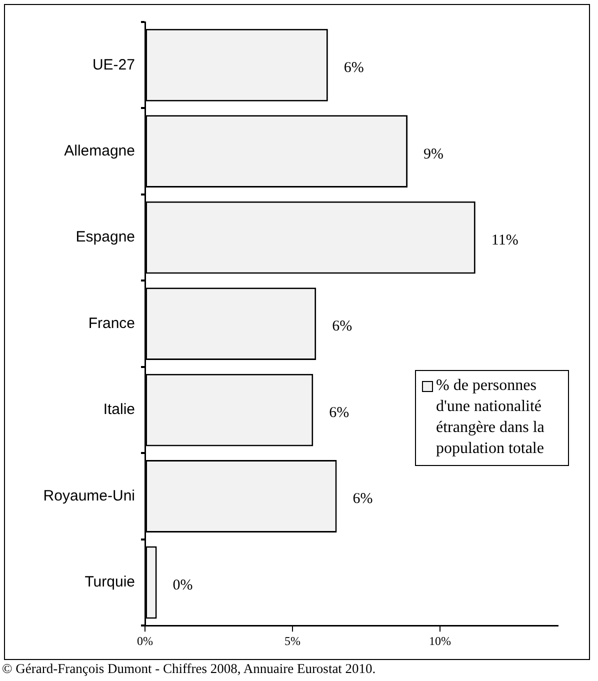  What do you see at coordinates (182, 585) in the screenshot?
I see `data-label: 0%` at bounding box center [182, 585].